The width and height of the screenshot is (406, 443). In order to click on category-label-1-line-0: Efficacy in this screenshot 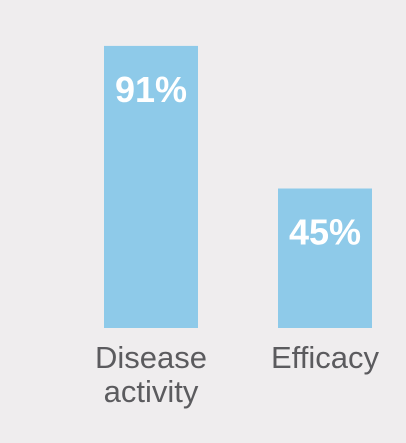, I will do `click(325, 357)`.